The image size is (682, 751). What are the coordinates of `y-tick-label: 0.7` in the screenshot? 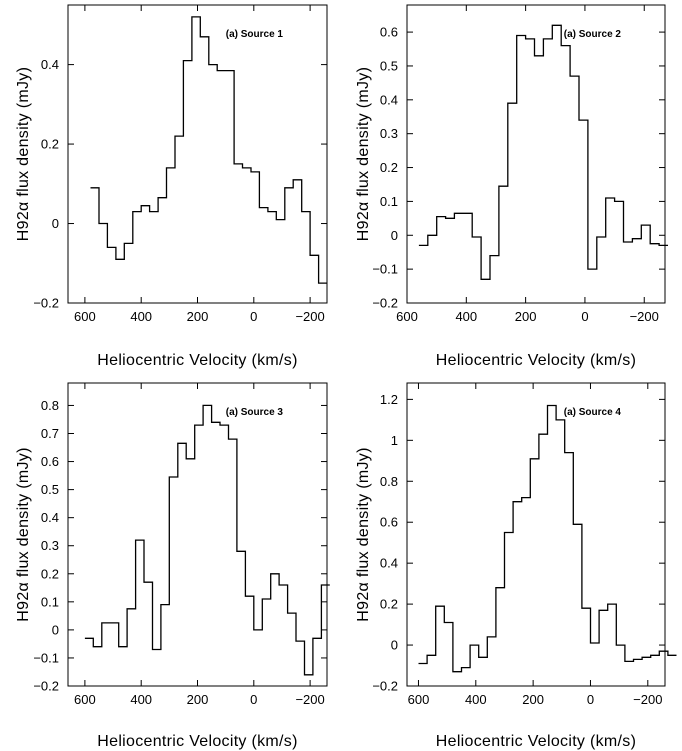 It's located at (50, 433).